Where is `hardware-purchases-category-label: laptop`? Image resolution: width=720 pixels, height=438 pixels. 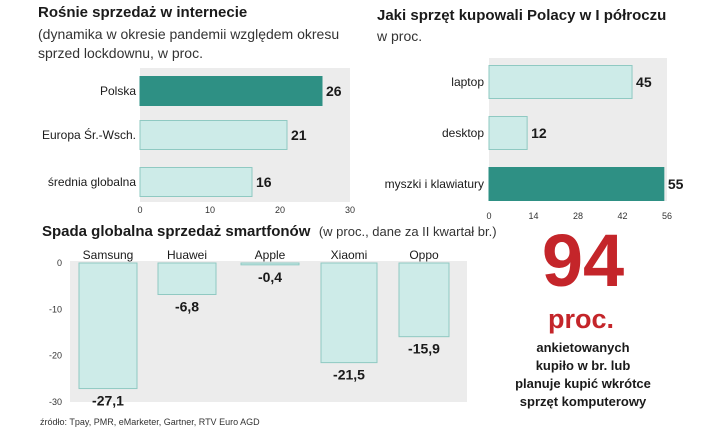 hardware-purchases-category-label: laptop is located at coordinates (467, 82).